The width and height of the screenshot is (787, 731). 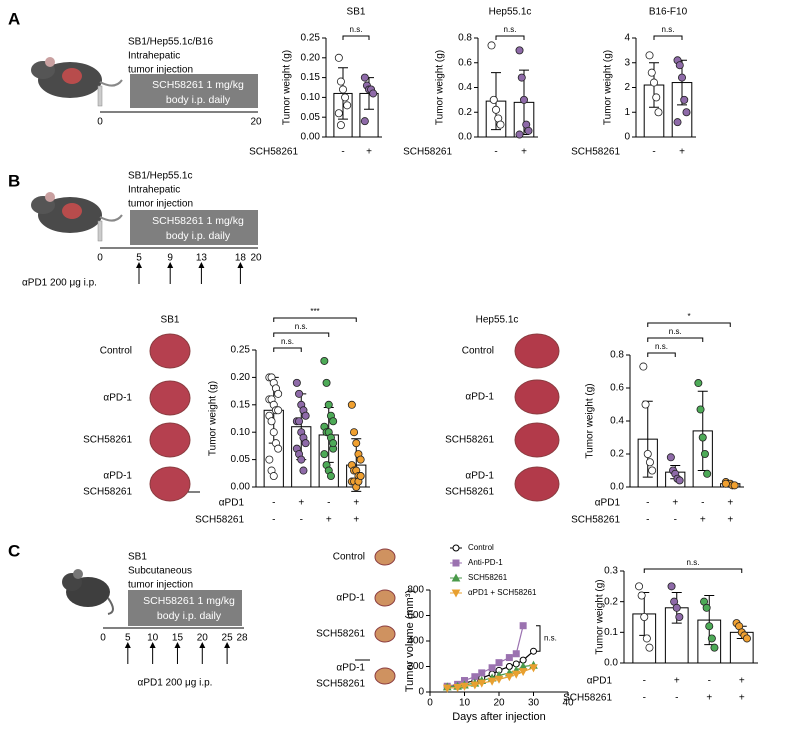 I want to click on y-tick-label: 0.05, so click(x=241, y=459).